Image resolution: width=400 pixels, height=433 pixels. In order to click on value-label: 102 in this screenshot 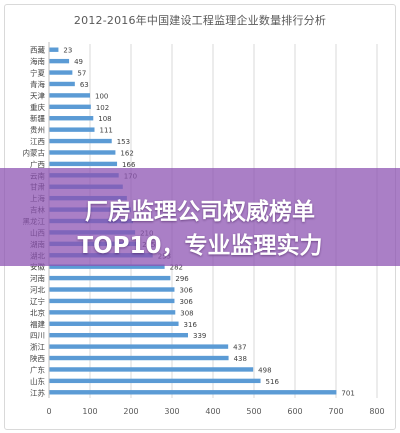, I will do `click(102, 108)`.